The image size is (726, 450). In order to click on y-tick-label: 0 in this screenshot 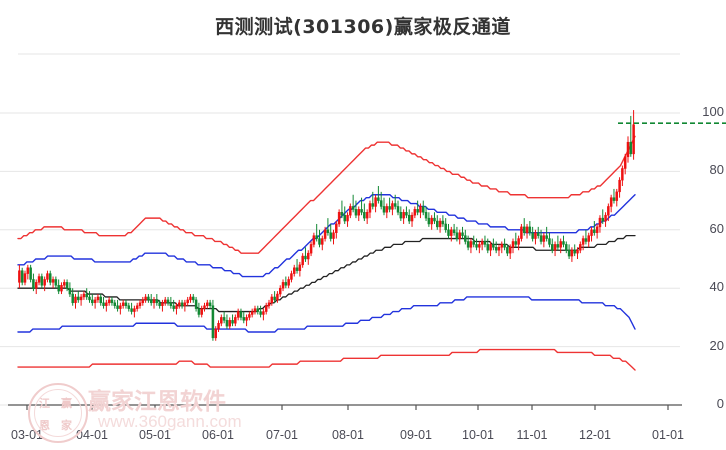, I will do `click(720, 403)`.